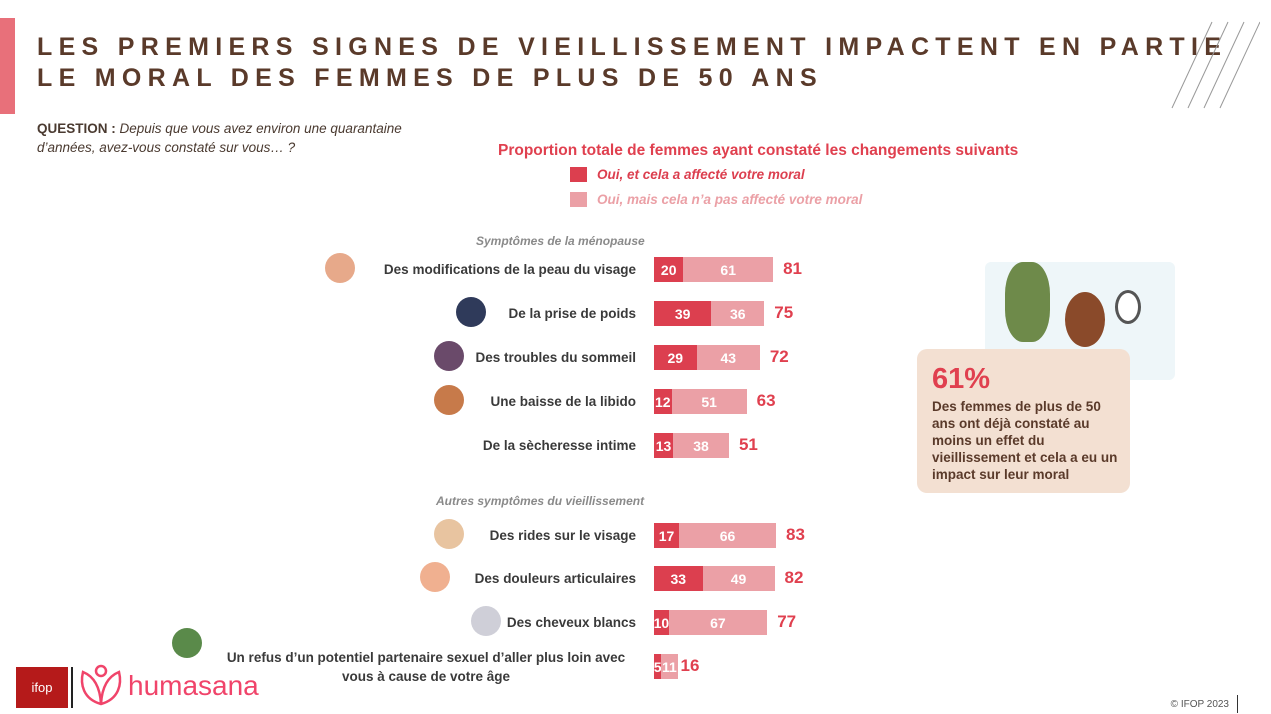 This screenshot has width=1271, height=714. What do you see at coordinates (675, 357) in the screenshot?
I see `bar-affected: 29` at bounding box center [675, 357].